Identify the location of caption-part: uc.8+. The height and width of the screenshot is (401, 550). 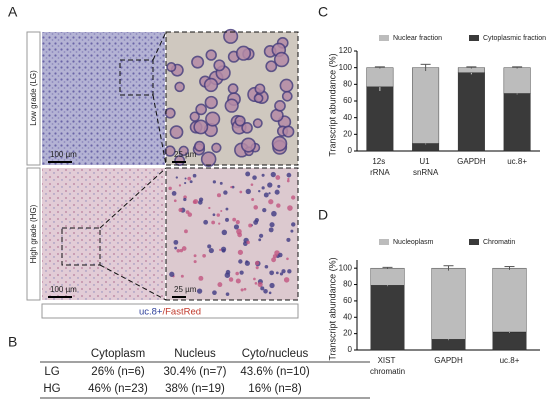
(151, 311).